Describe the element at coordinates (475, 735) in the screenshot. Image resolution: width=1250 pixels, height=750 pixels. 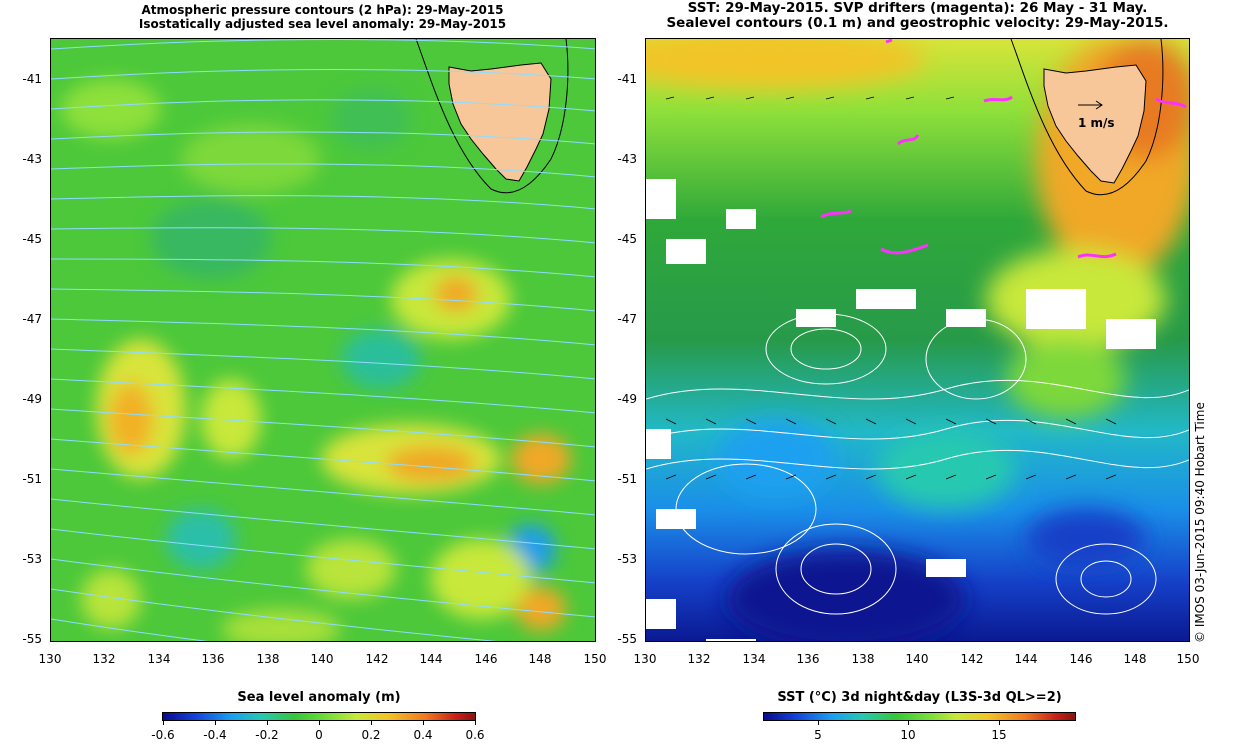
I see `colorbar-label: 0.6` at that location.